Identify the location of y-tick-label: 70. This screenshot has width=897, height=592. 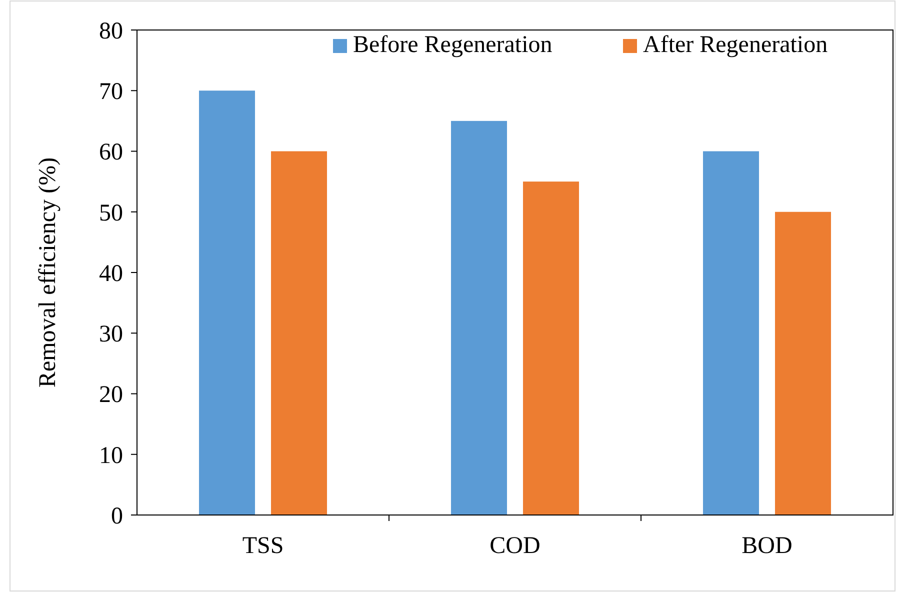
(111, 92).